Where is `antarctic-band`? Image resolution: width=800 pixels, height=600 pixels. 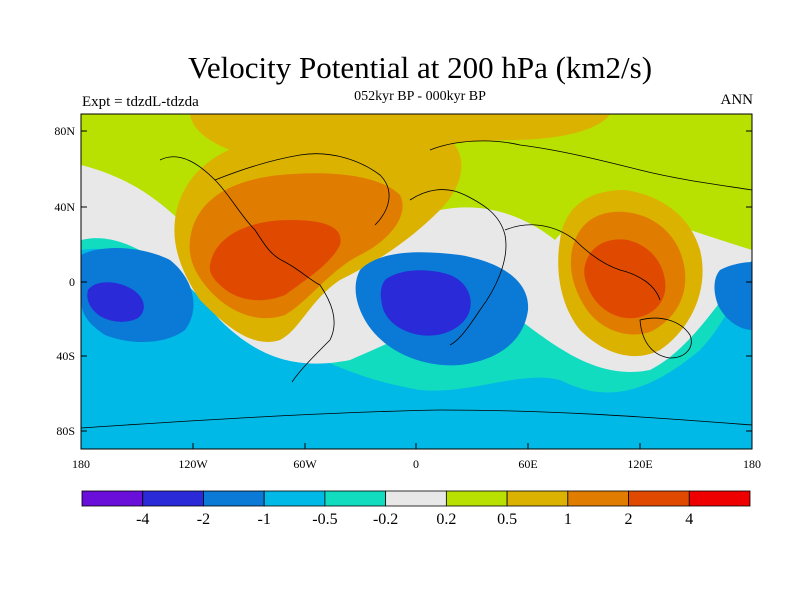
antarctic-band is located at coordinates (416, 426).